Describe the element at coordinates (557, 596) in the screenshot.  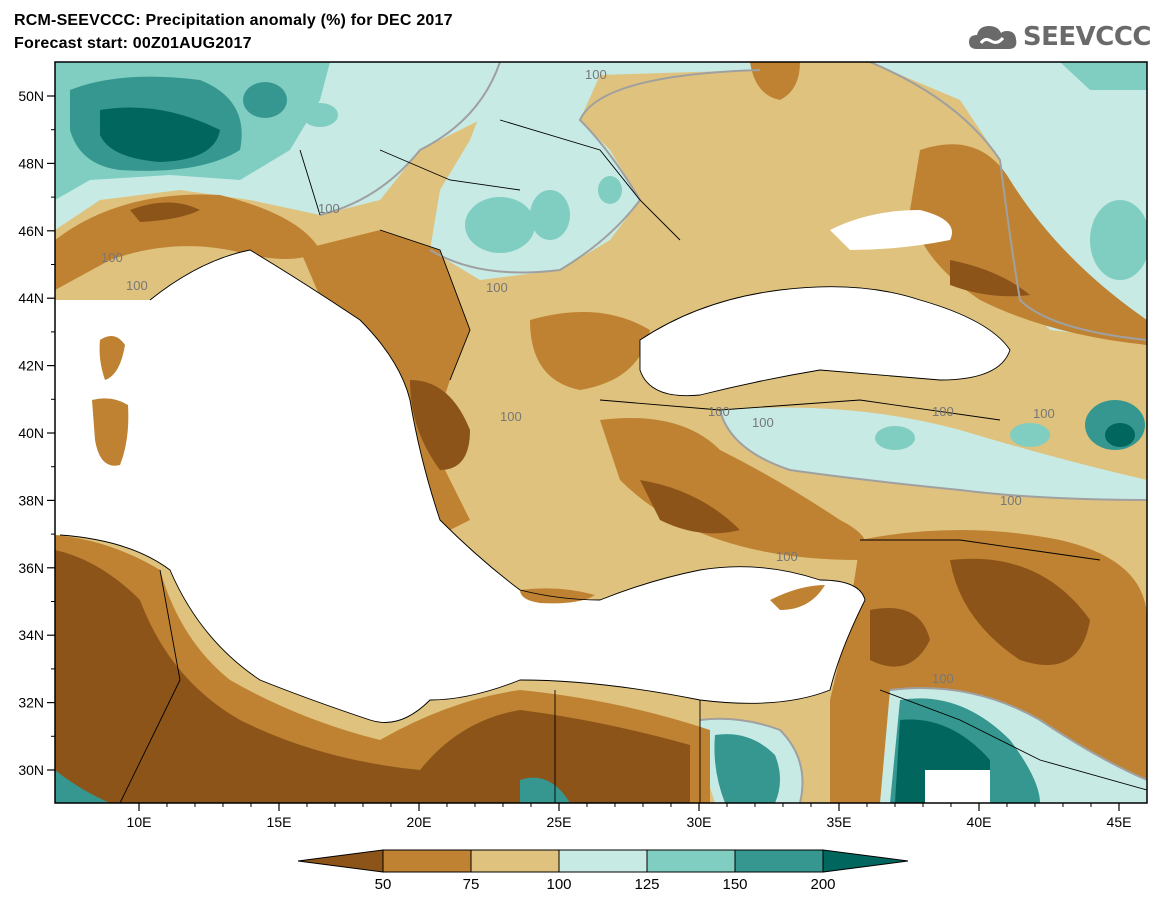
I see `crete-island` at that location.